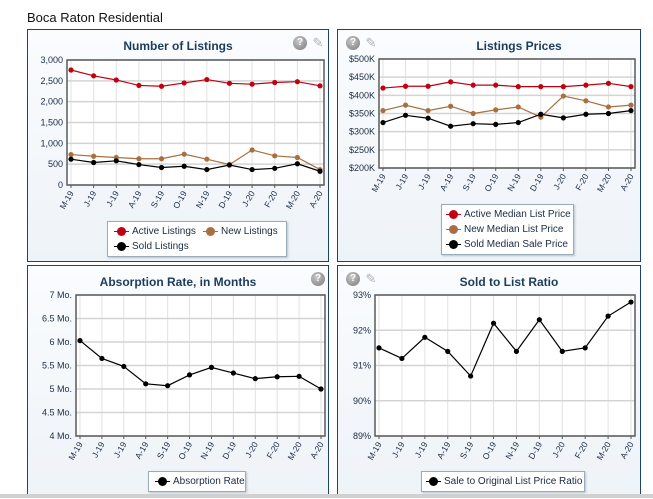 This screenshot has width=653, height=499. I want to click on legend-item-sold-median-sale-price: Sold Median Sale Price, so click(507, 244).